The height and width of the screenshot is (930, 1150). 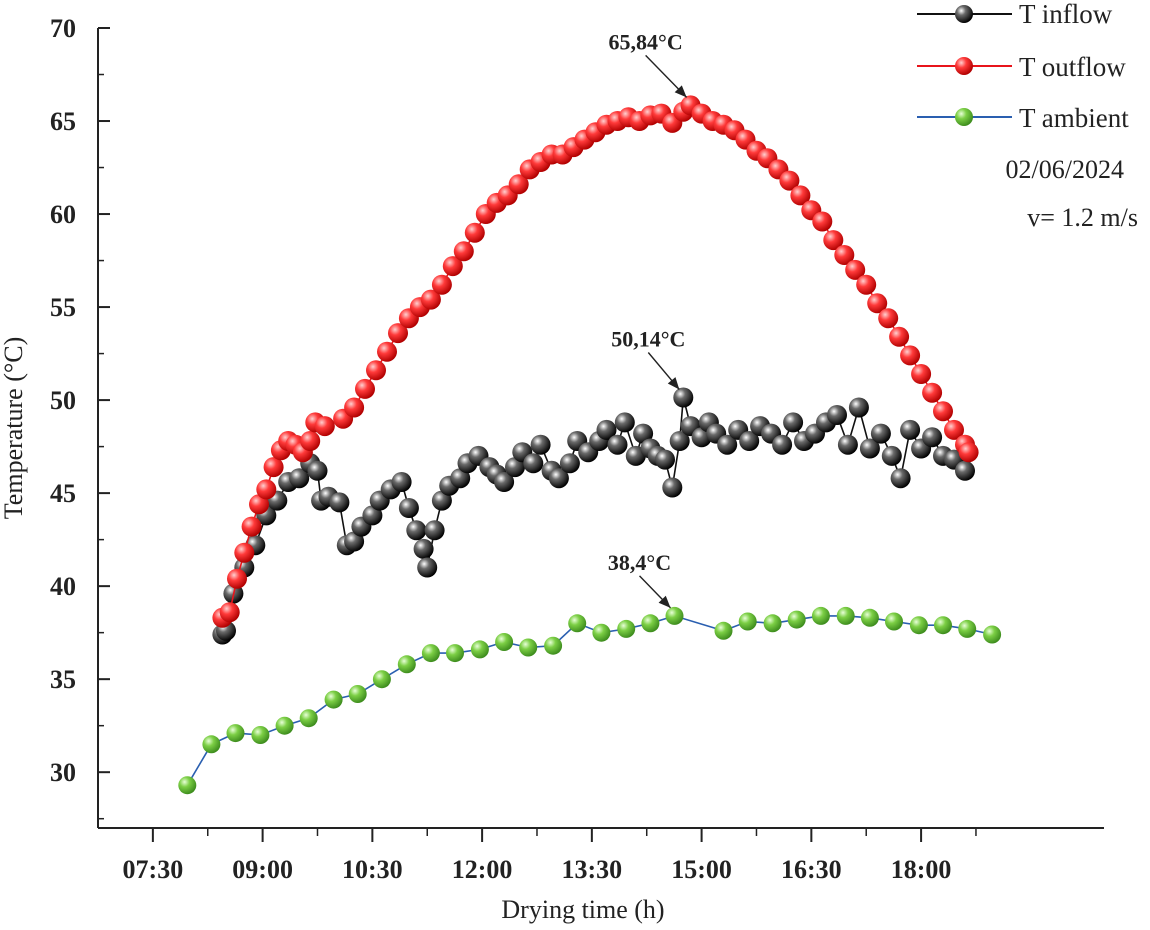 I want to click on annotation-label: 38,4°C, so click(x=639, y=562).